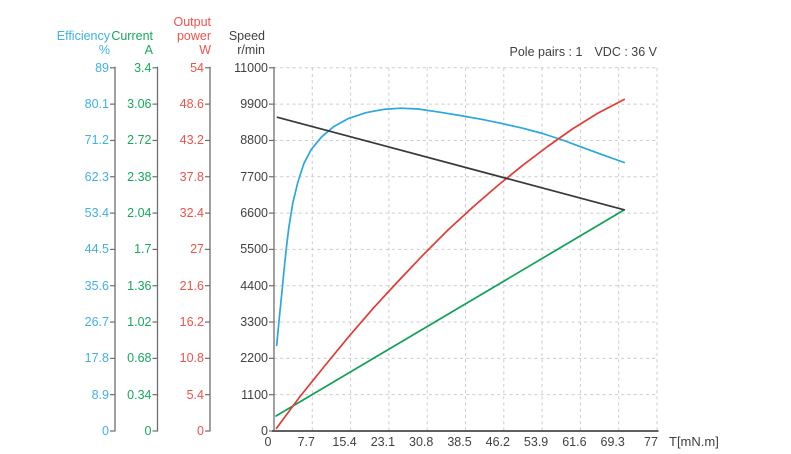 This screenshot has height=454, width=791. I want to click on output-power-tick-label: 37.8, so click(191, 176).